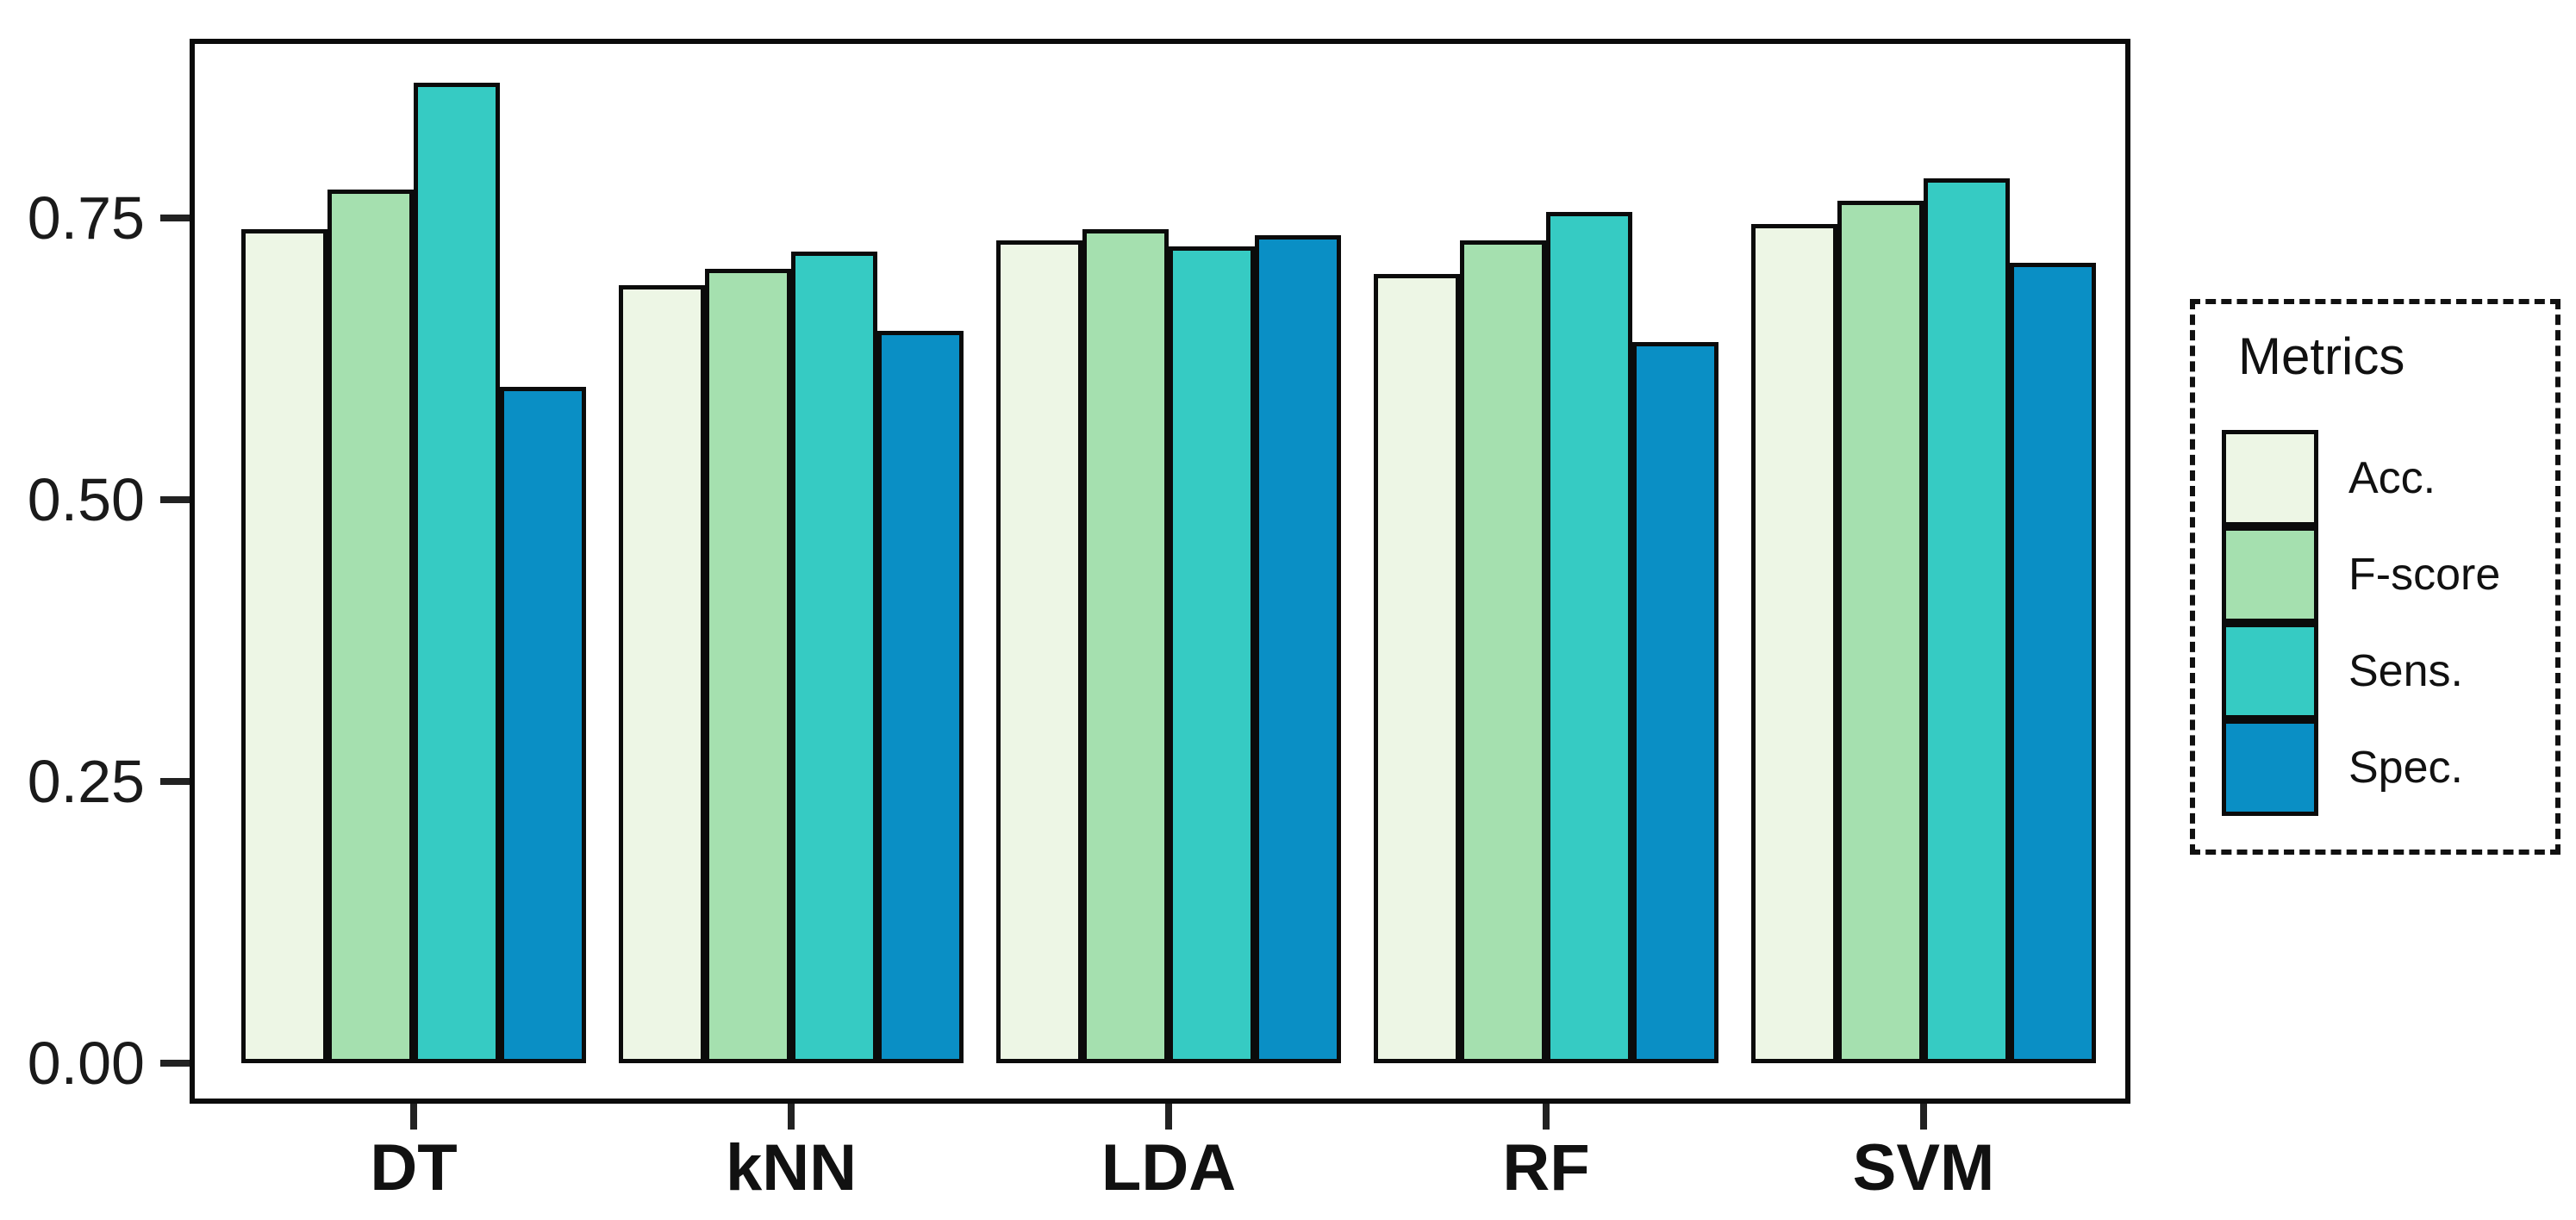  Describe the element at coordinates (1298, 649) in the screenshot. I see `bar-LDA-spec` at that location.